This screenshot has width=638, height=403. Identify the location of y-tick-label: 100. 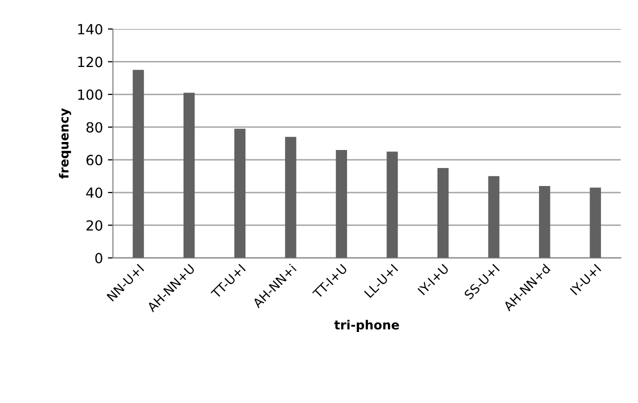
(90, 94).